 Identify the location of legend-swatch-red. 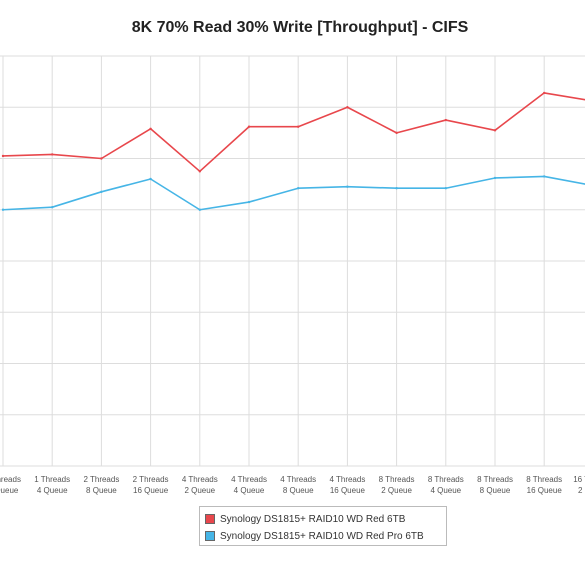
(210, 519).